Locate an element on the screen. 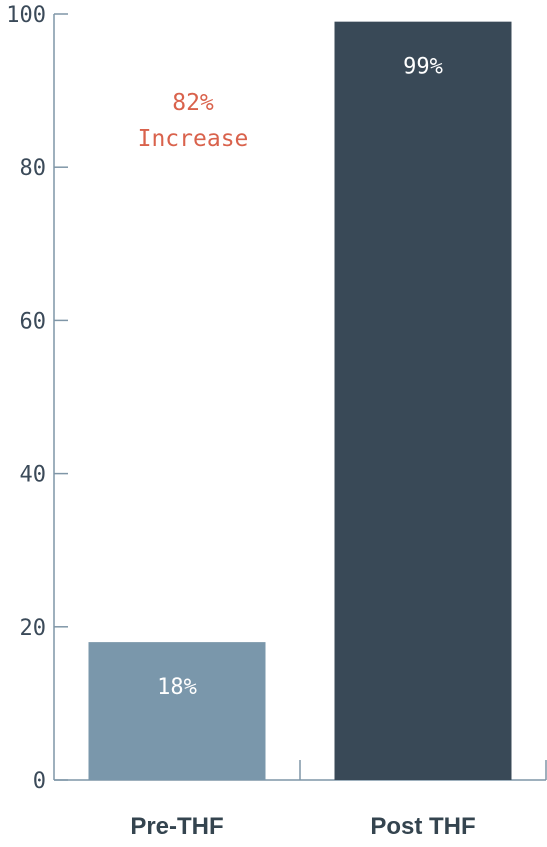 This screenshot has width=547, height=847. x-axis-labels: Pre-THF Post THF is located at coordinates (302, 826).